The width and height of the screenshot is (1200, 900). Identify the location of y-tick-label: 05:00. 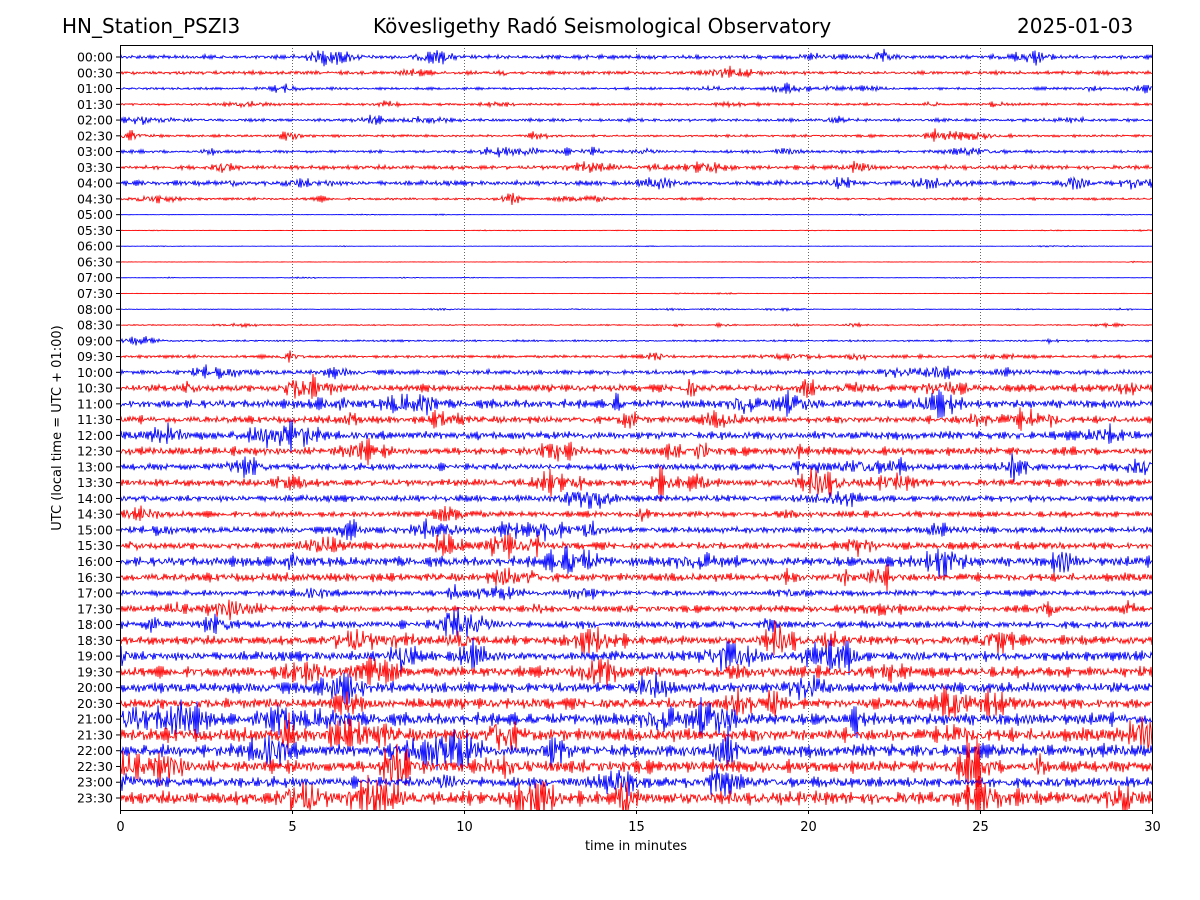
(95, 214).